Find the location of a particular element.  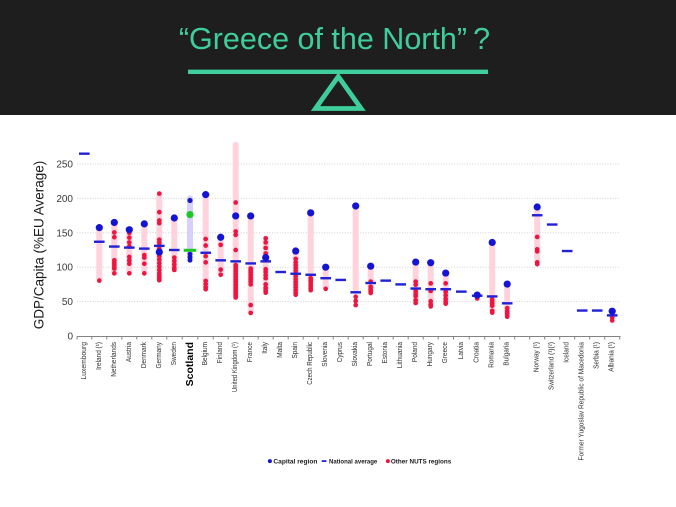

svg-text: 200 is located at coordinates (64, 199).